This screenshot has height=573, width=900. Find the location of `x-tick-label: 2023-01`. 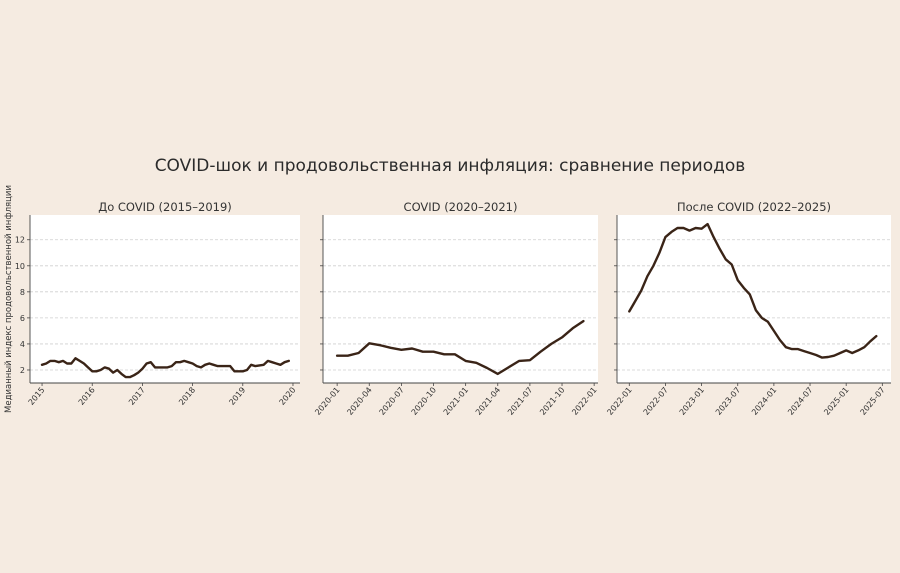

x-tick-label: 2023-01 is located at coordinates (692, 401).